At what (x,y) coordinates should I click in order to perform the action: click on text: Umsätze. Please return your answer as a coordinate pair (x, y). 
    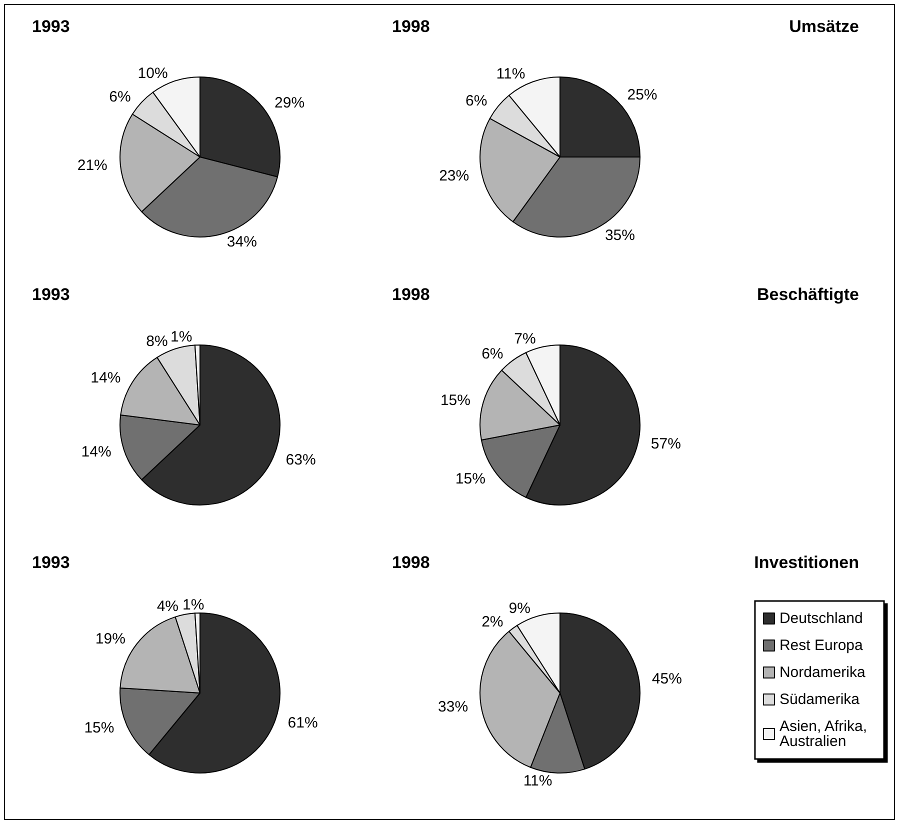
    Looking at the image, I should click on (824, 26).